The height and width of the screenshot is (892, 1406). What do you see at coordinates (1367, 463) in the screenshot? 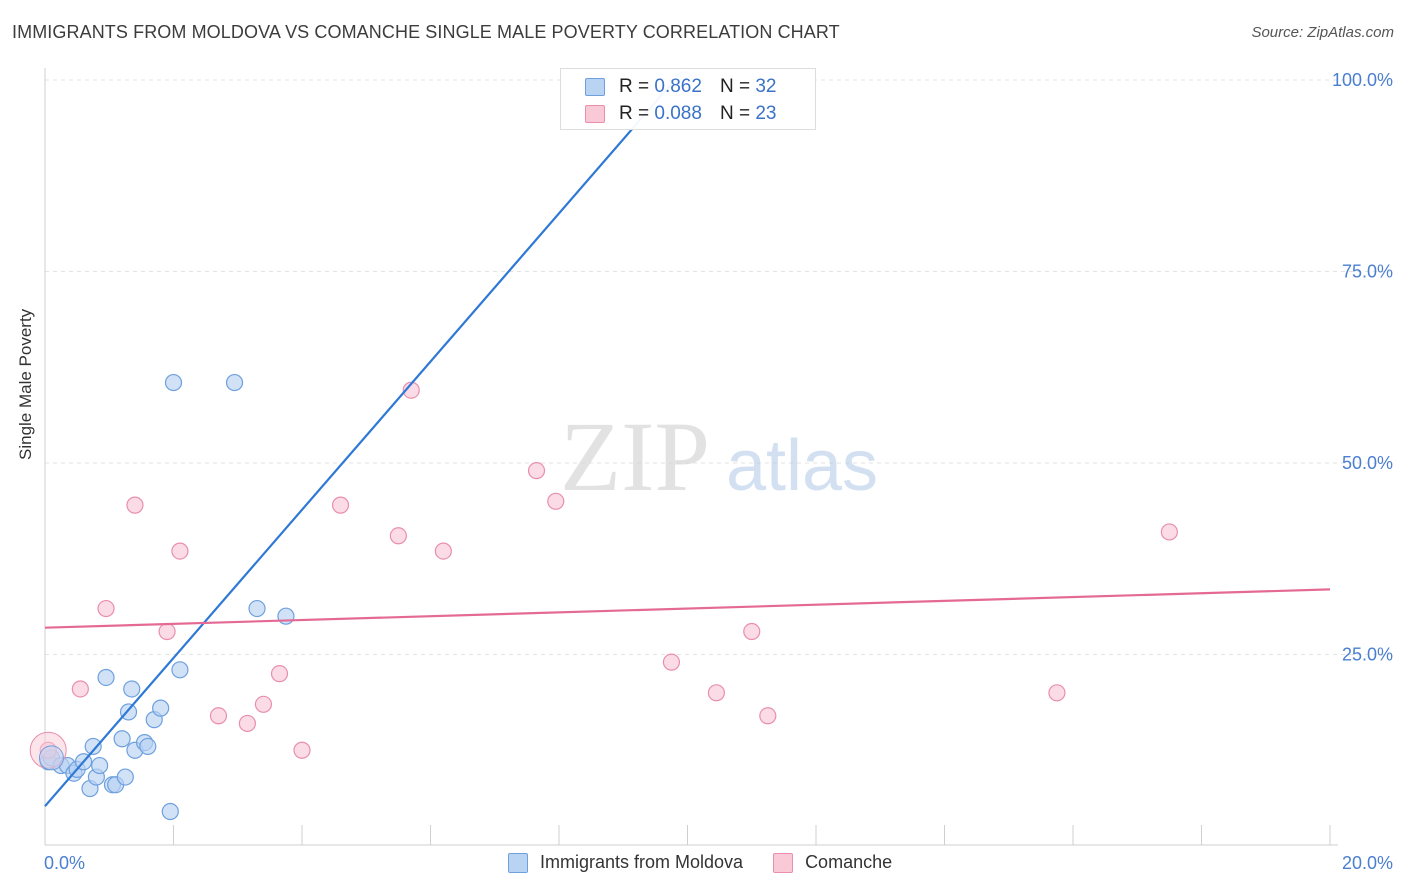
I see `y-tick-label: 50.0%` at bounding box center [1367, 463].